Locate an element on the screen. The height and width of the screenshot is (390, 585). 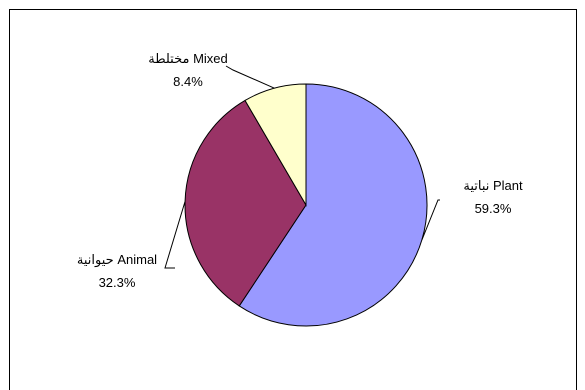
leader-line-animal is located at coordinates (175, 235).